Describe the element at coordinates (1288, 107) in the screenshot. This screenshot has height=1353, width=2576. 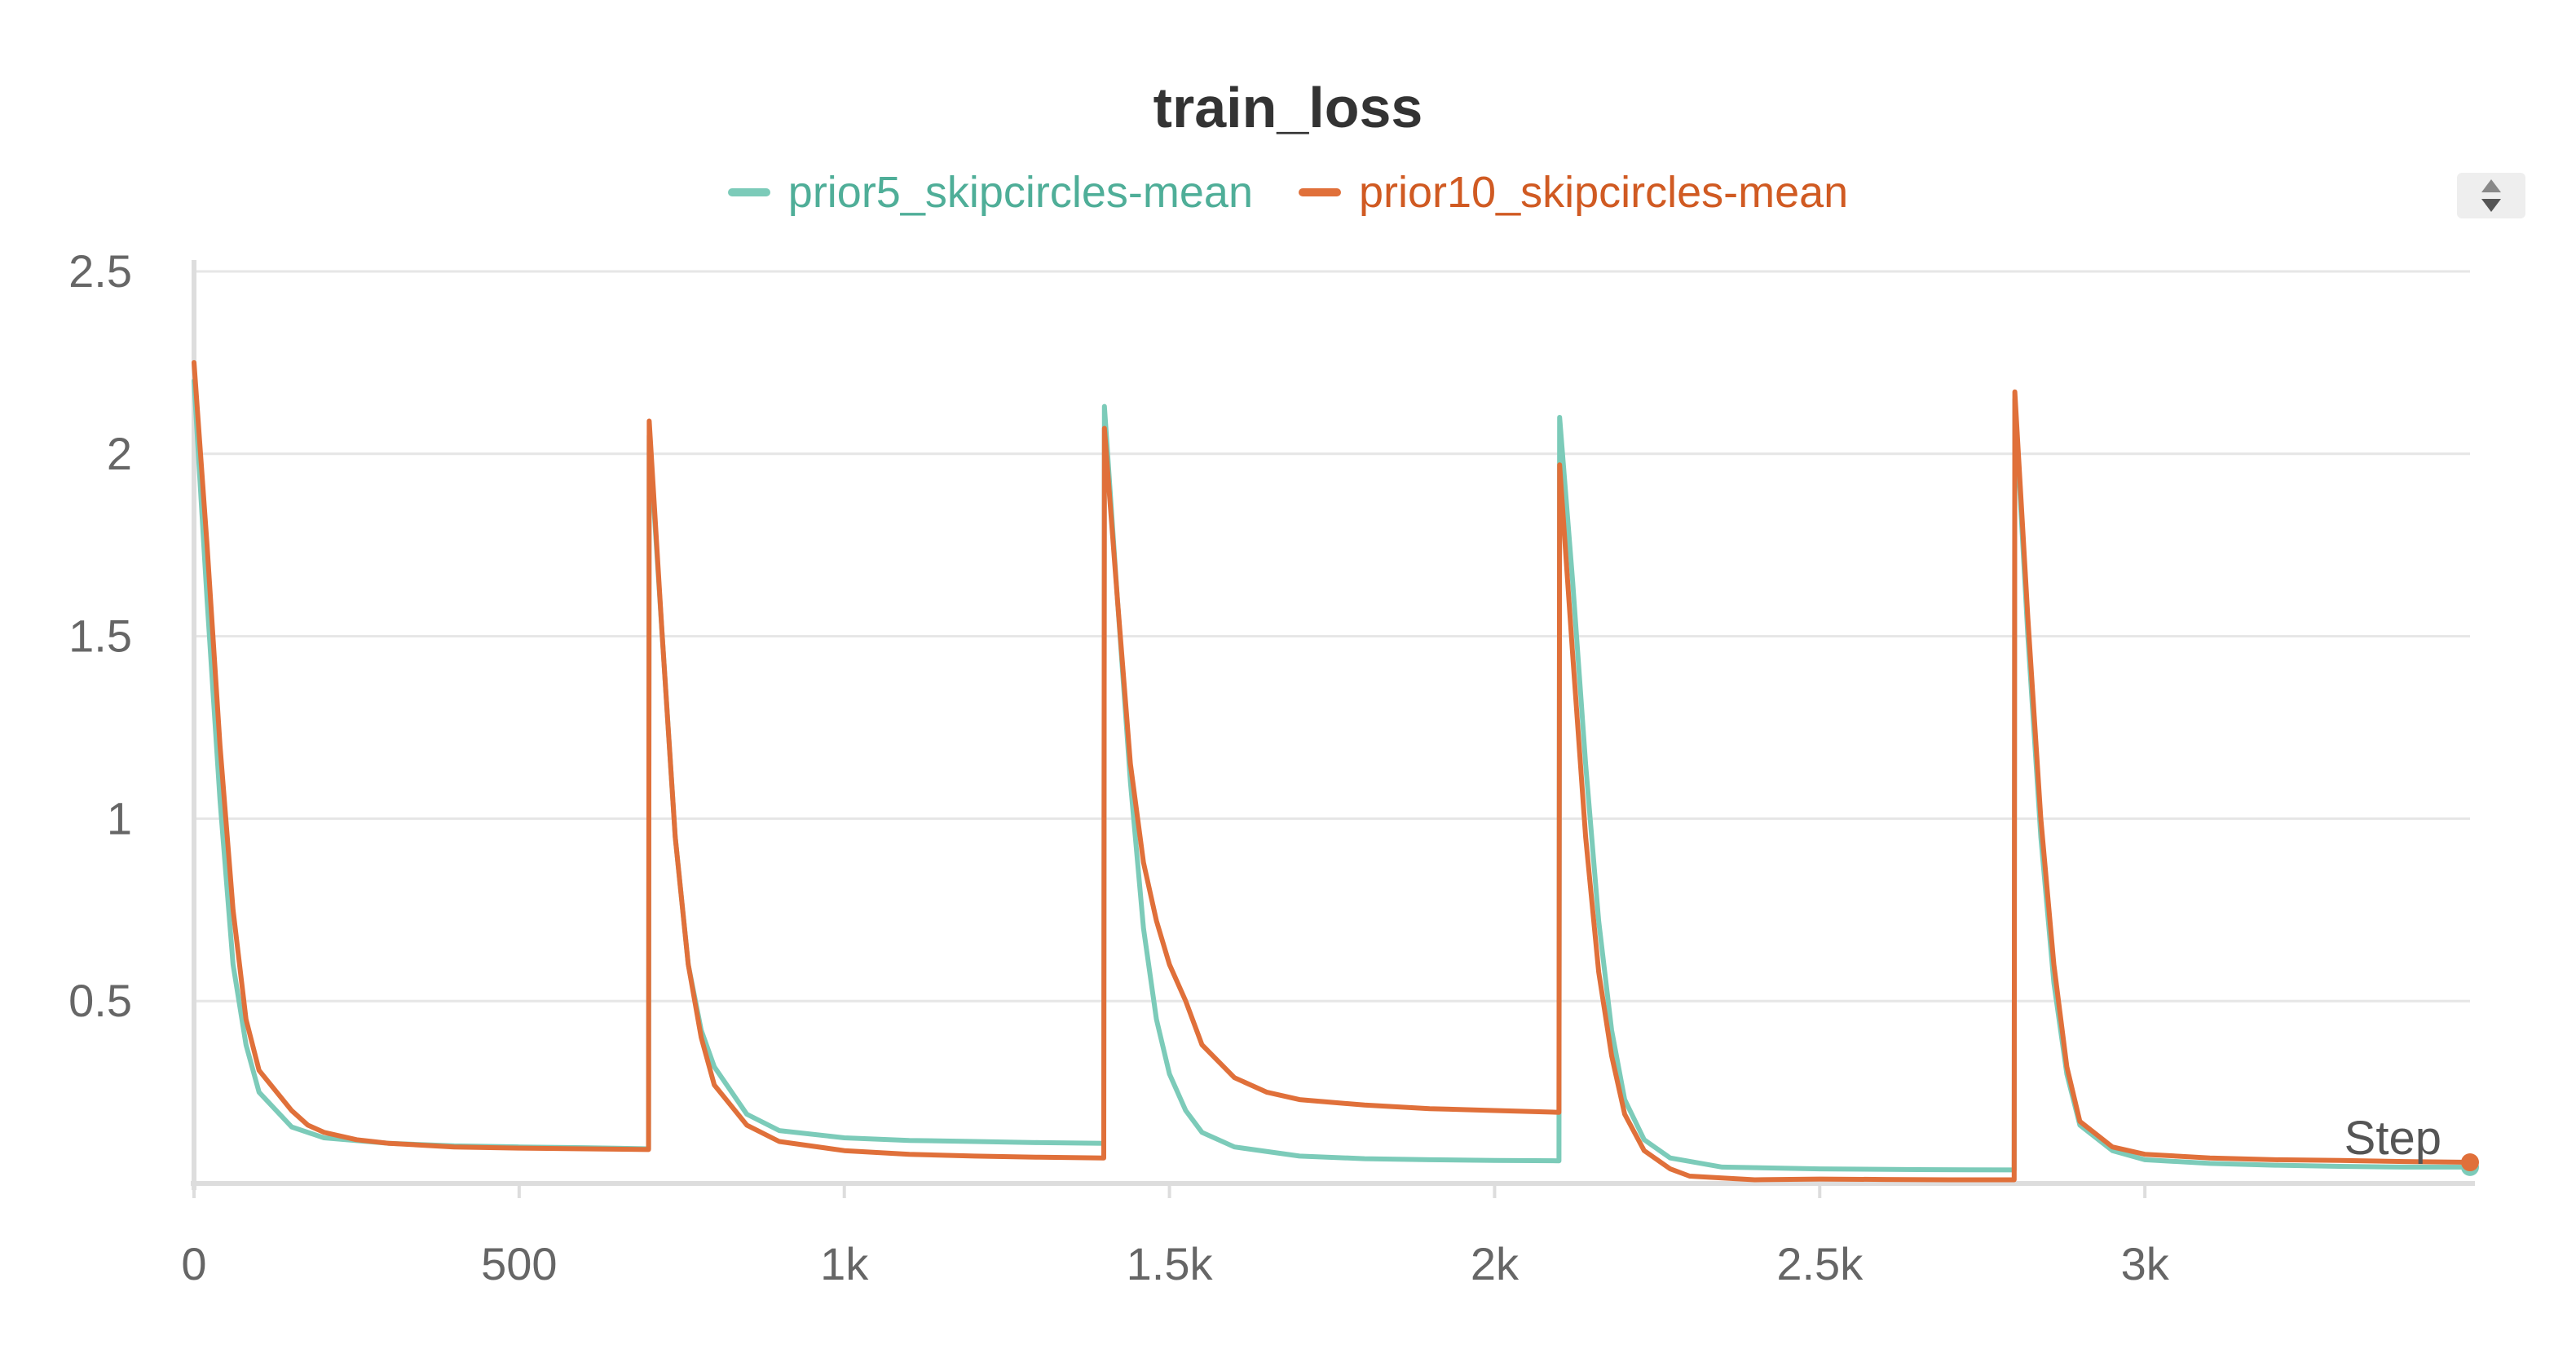
I see `chart-title: train_loss` at that location.